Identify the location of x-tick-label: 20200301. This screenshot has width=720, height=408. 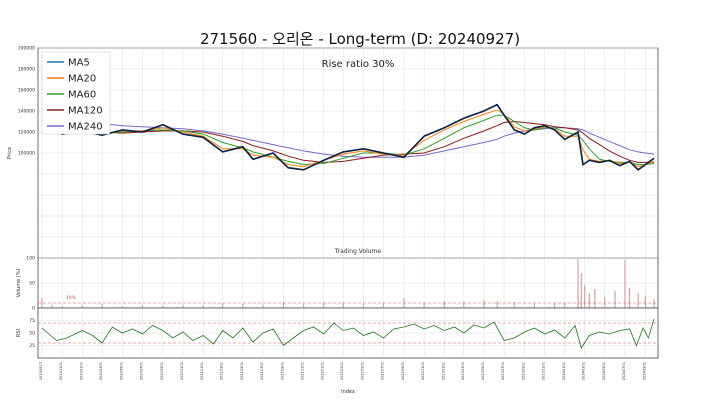
(101, 371).